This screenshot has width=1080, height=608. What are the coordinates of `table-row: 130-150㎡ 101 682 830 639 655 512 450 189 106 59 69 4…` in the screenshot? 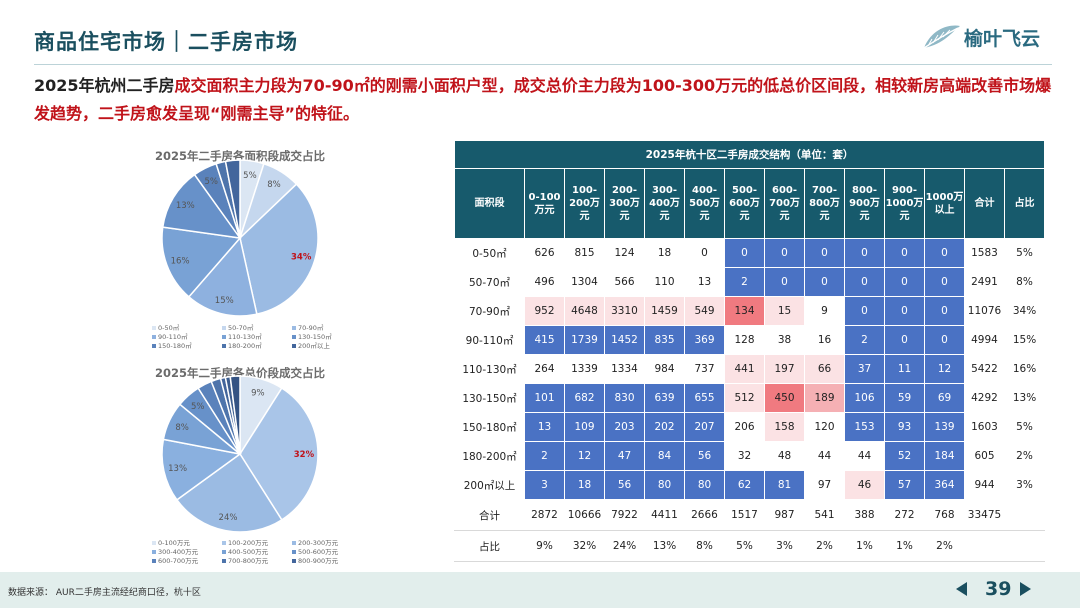 It's located at (749, 398).